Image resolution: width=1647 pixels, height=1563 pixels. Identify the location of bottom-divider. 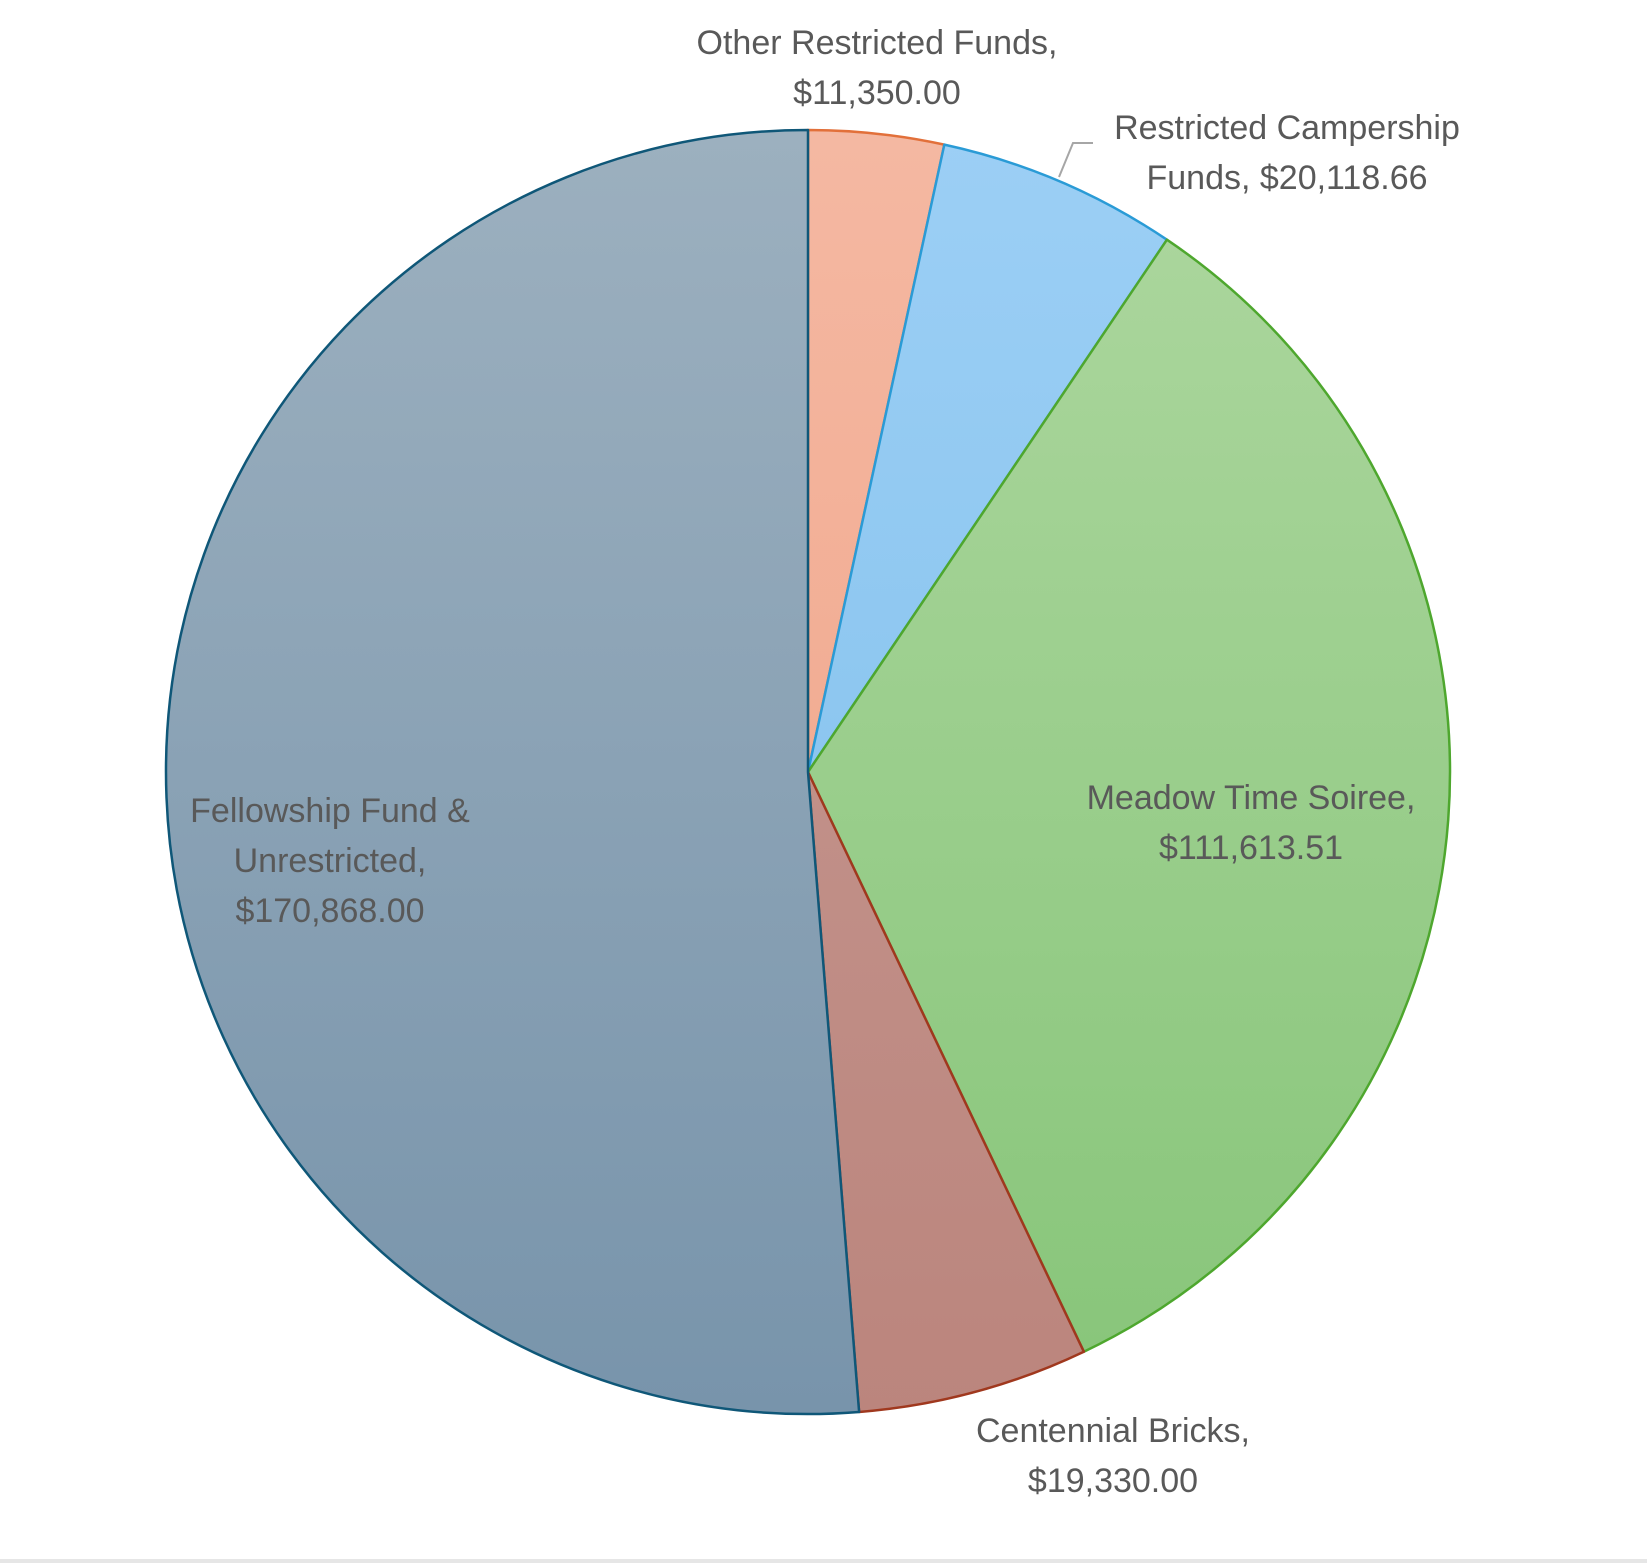
(823, 1561).